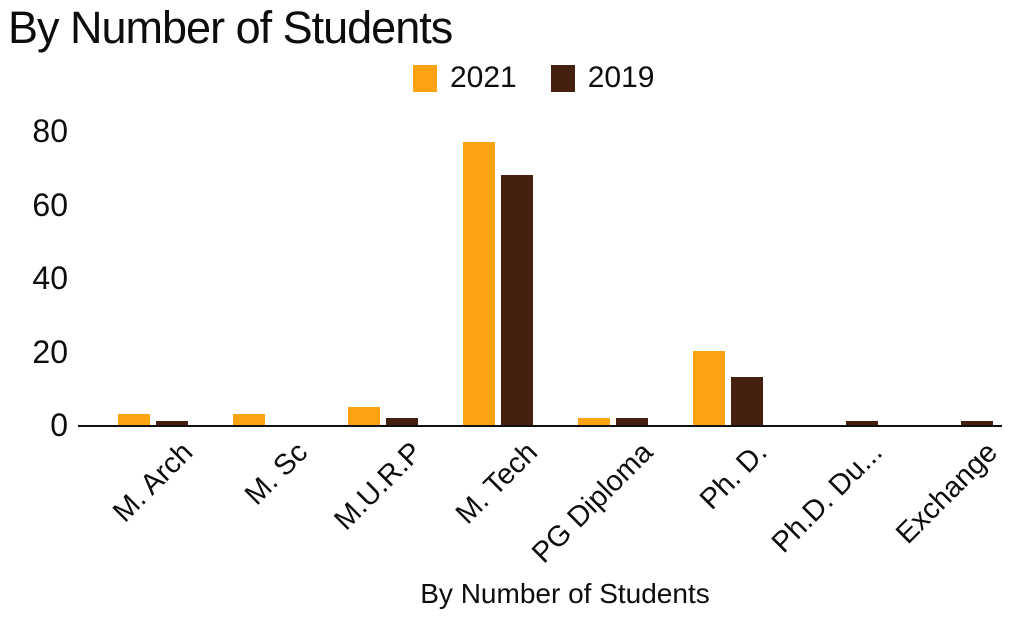 Image resolution: width=1010 pixels, height=622 pixels. I want to click on bar-2021-pg-diploma, so click(594, 421).